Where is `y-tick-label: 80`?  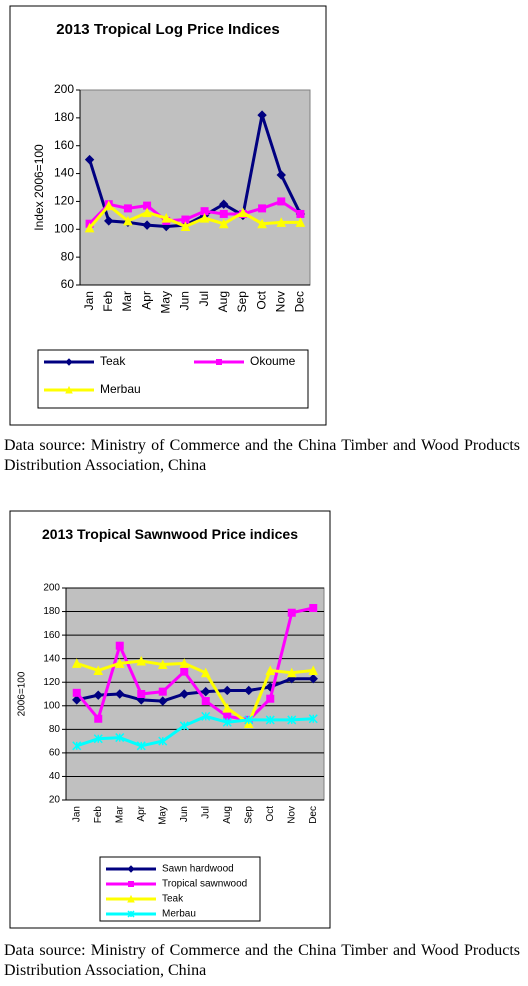 y-tick-label: 80 is located at coordinates (68, 256).